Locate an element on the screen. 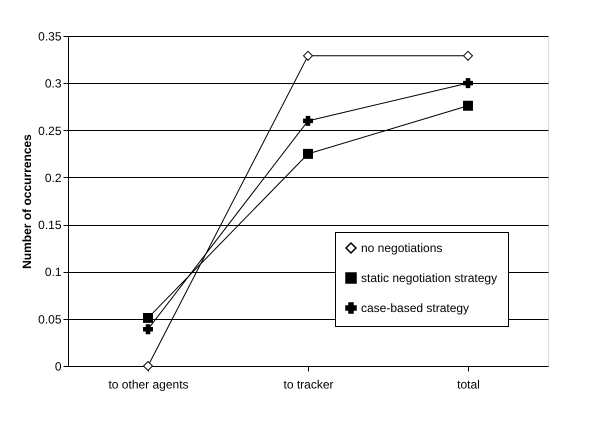 The image size is (613, 435). y-tick-label: 0.05 is located at coordinates (50, 319).